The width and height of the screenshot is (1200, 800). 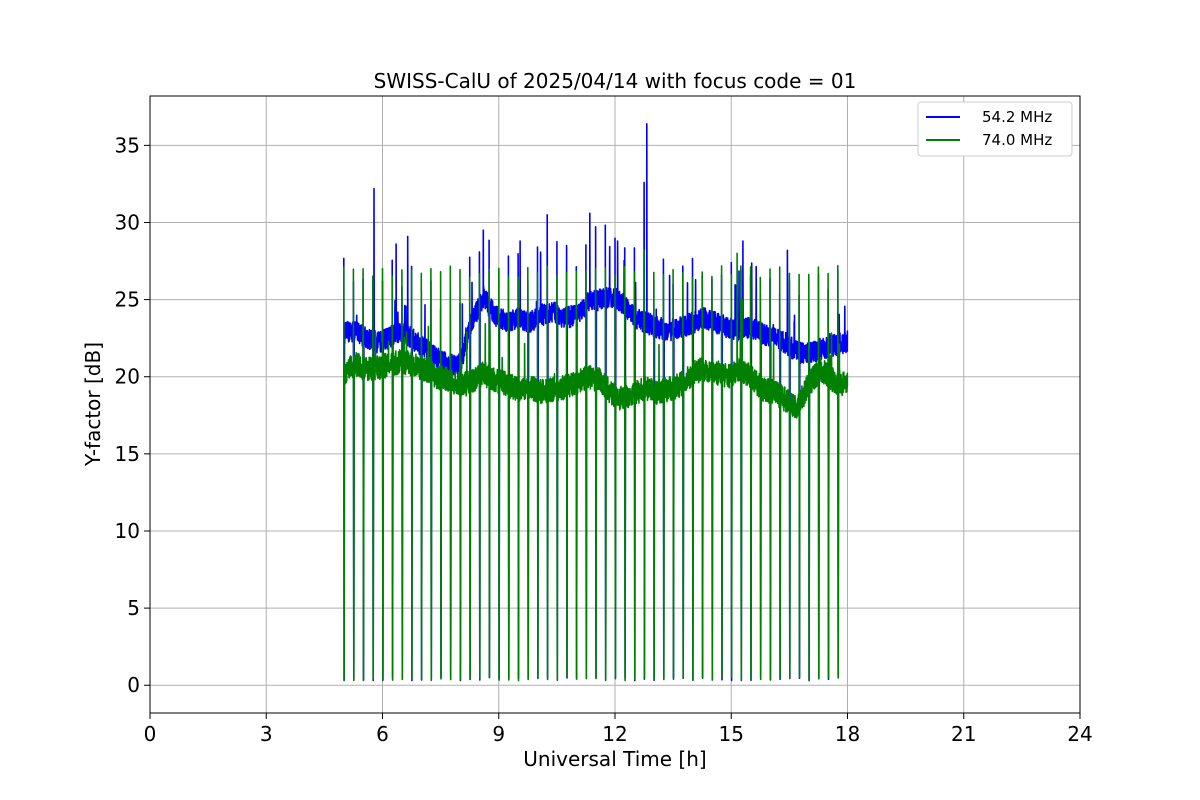 What do you see at coordinates (127, 454) in the screenshot?
I see `y-tick-label: 15` at bounding box center [127, 454].